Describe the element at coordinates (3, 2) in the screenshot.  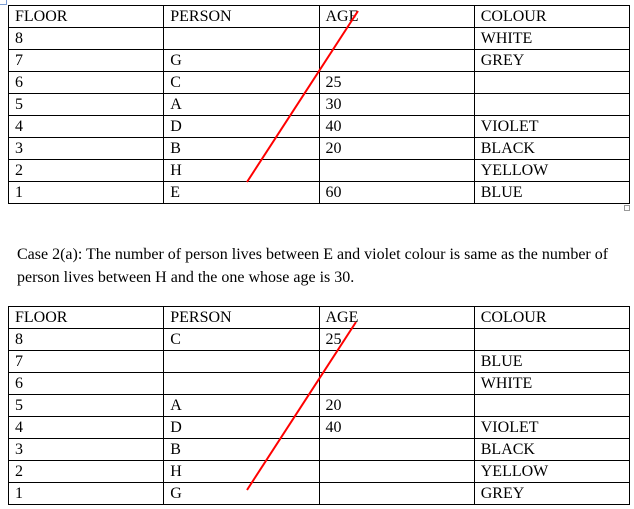
I see `table-move-handle-icon` at that location.